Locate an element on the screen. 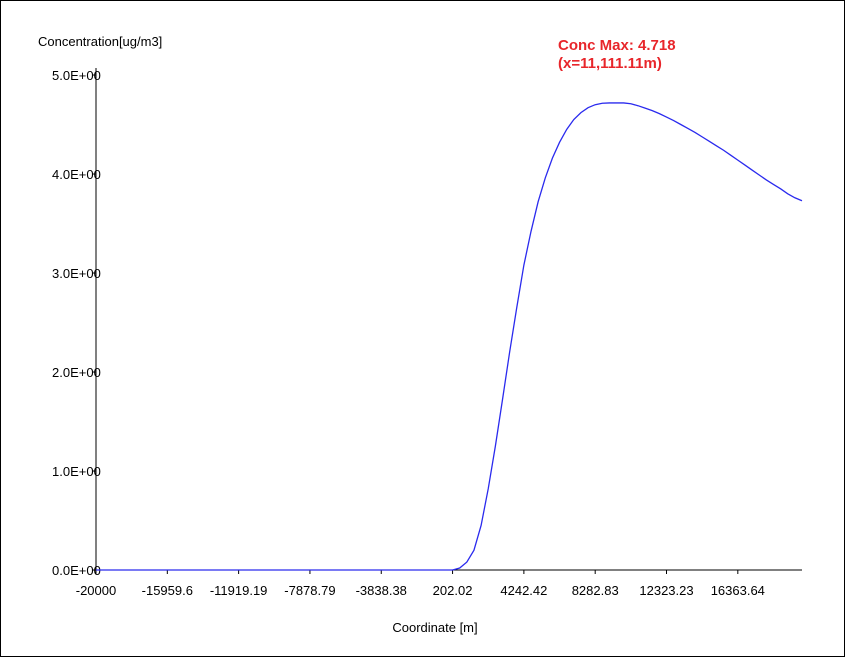  conc-max-label: Conc Max: 4.718 is located at coordinates (617, 45).